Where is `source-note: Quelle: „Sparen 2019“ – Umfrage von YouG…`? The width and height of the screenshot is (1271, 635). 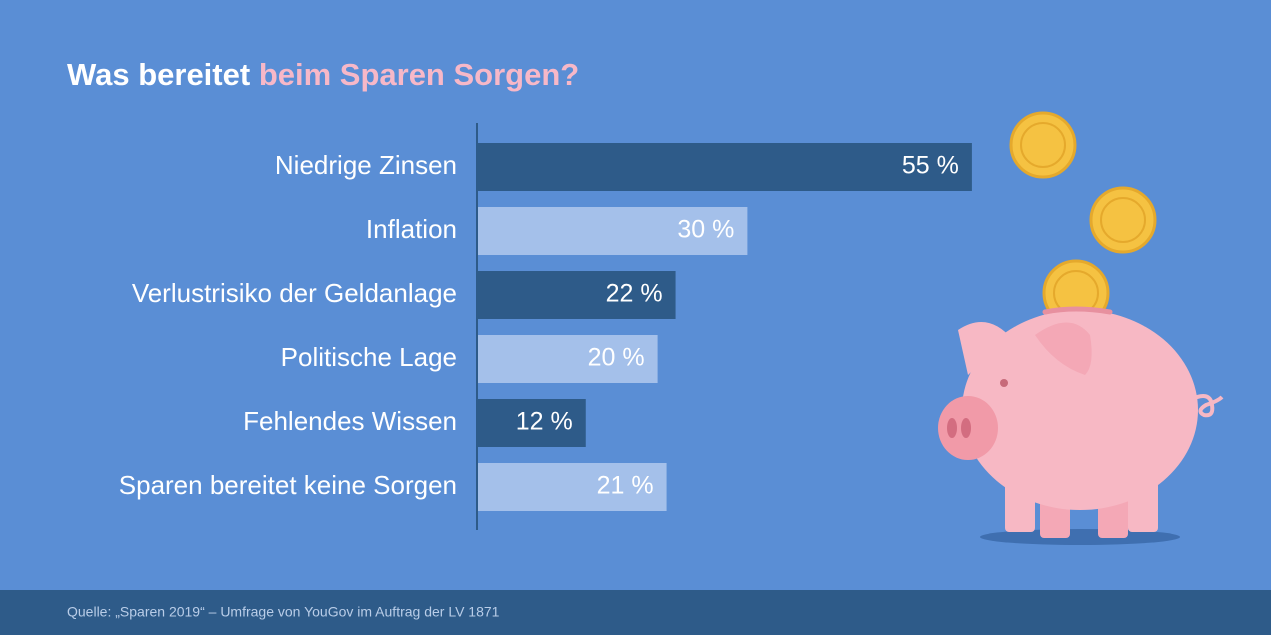 source-note: Quelle: „Sparen 2019“ – Umfrage von YouG… is located at coordinates (283, 612).